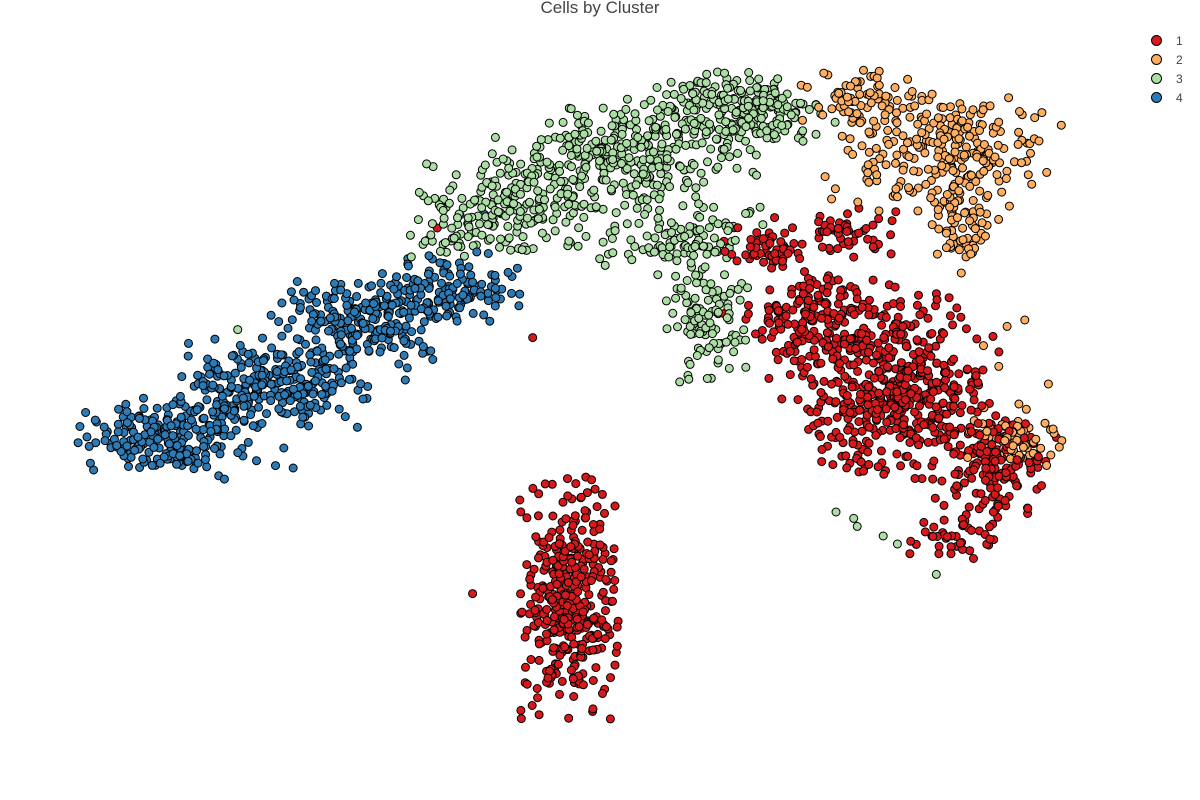 Image resolution: width=1200 pixels, height=800 pixels. I want to click on legend-item-2: 2, so click(1171, 59).